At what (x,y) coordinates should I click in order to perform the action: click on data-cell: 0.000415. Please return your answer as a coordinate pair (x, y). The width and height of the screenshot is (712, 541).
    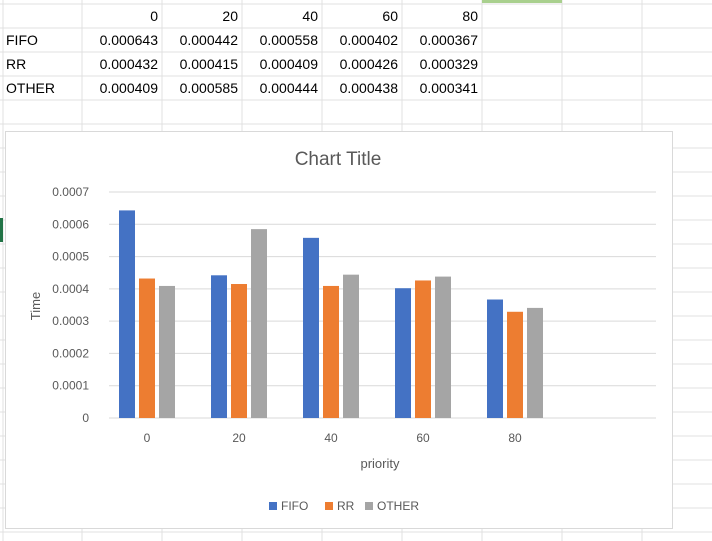
    Looking at the image, I should click on (208, 64).